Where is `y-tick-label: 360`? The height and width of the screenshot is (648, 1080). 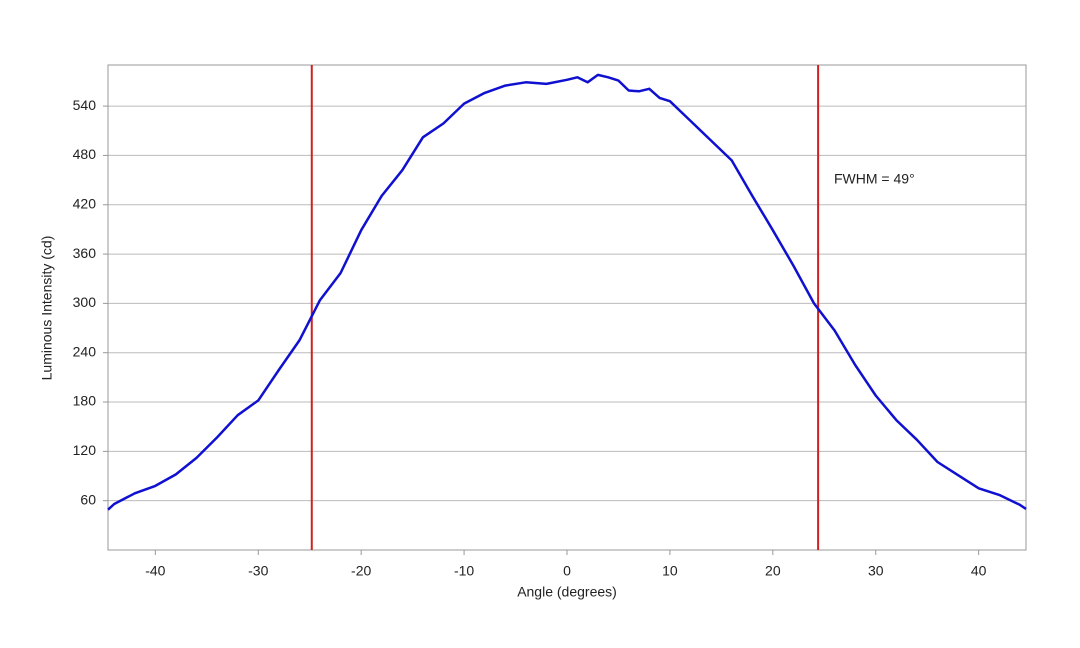 y-tick-label: 360 is located at coordinates (85, 253).